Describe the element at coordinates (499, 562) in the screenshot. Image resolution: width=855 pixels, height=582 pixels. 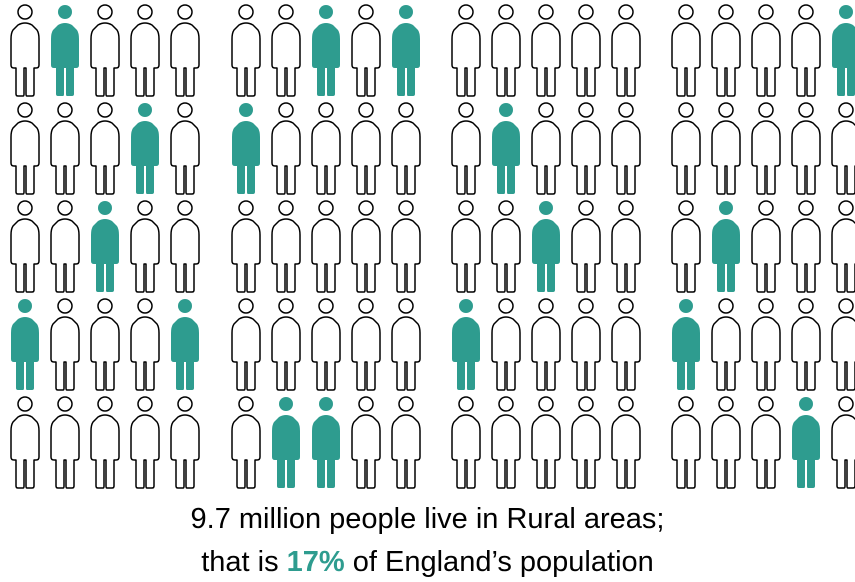
I see `caption-line-2-suffix: of England’s population` at that location.